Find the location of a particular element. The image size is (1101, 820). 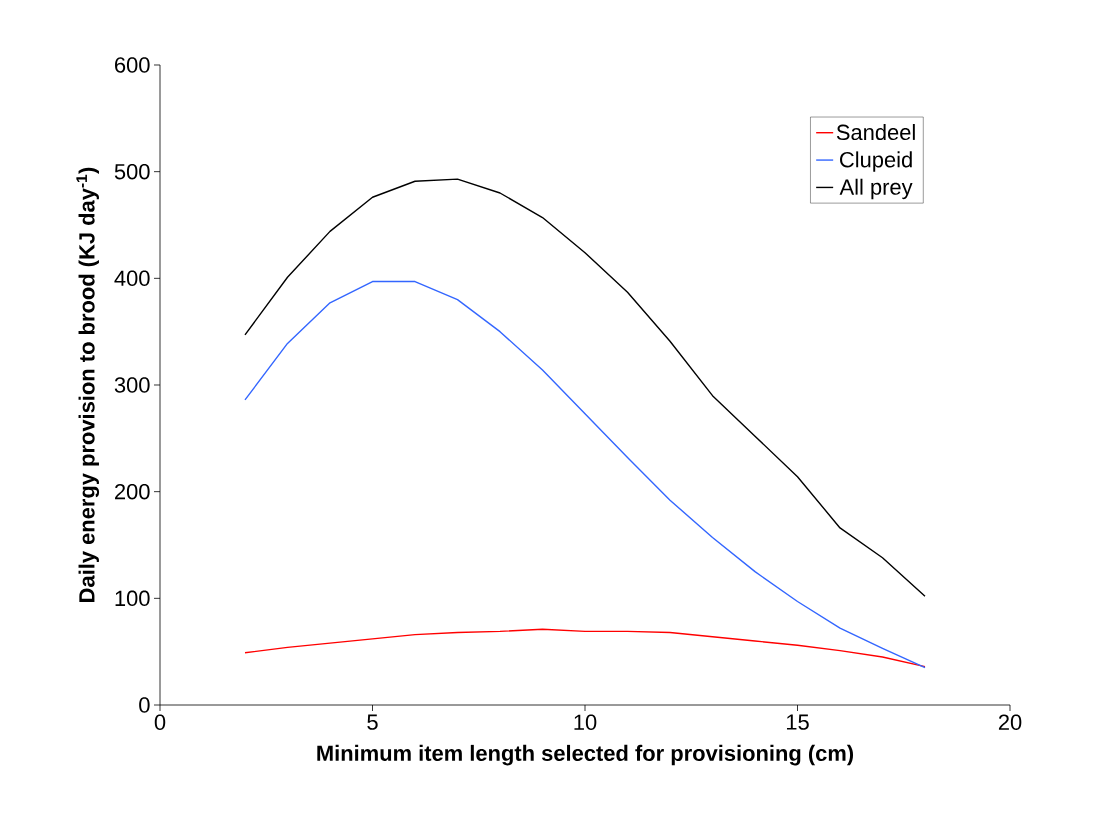

y-tick-label: 400 is located at coordinates (132, 278).